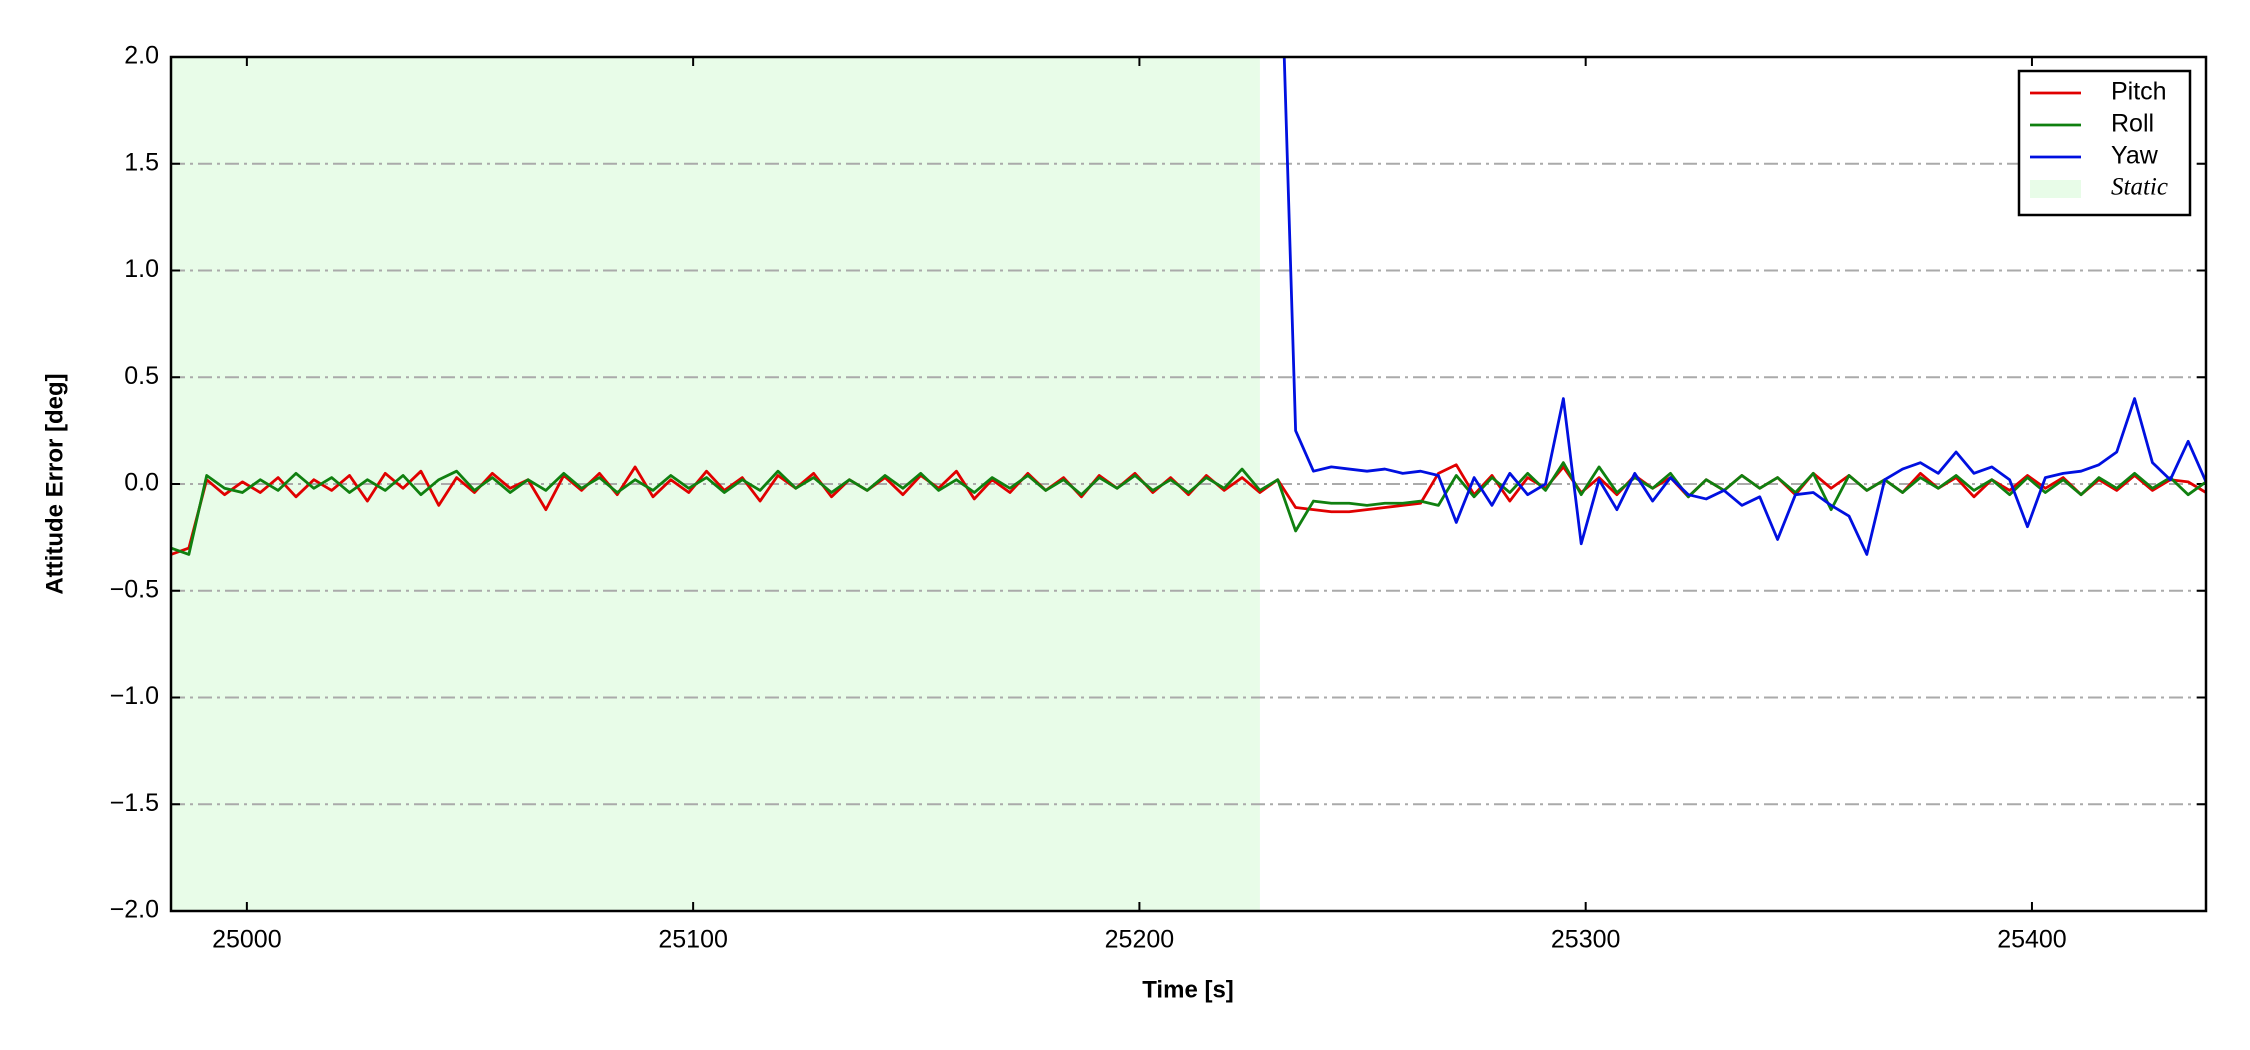 The height and width of the screenshot is (1050, 2250). Describe the element at coordinates (141, 376) in the screenshot. I see `y-tick-label: 0.5` at that location.